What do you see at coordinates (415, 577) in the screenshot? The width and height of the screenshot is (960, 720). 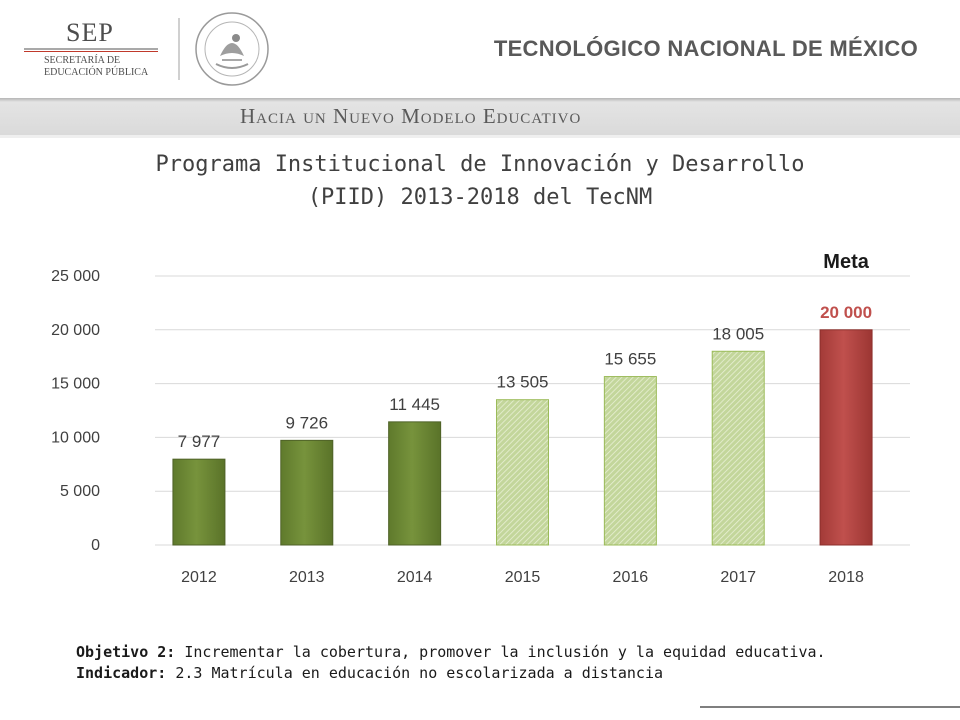 I see `x-tick-label: 2014` at bounding box center [415, 577].